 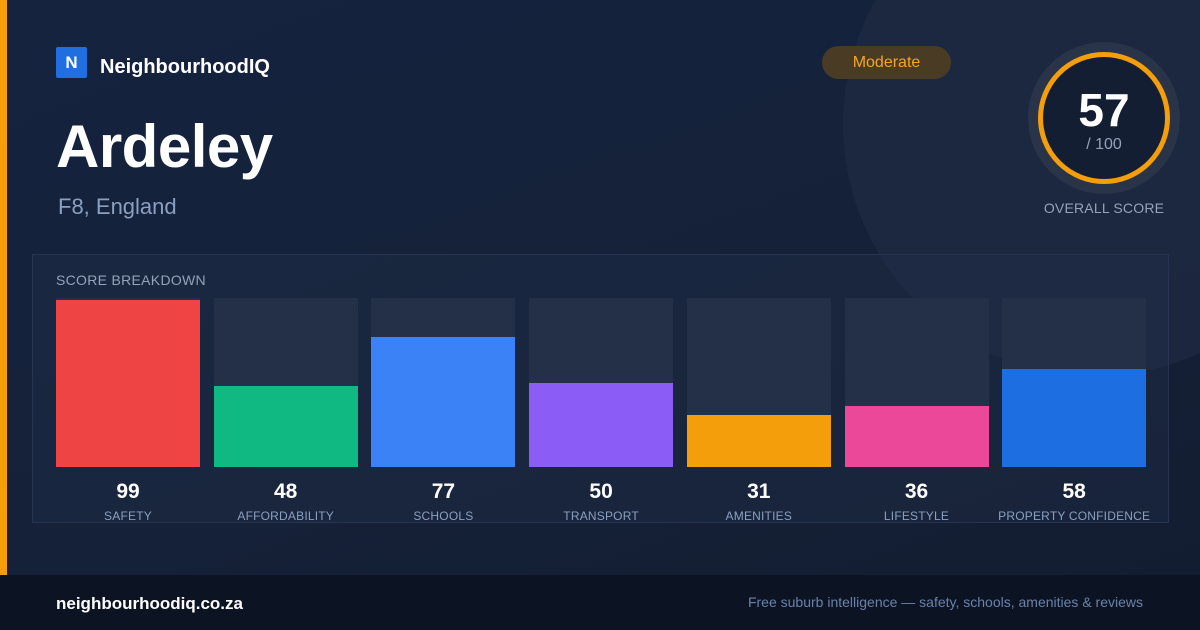 What do you see at coordinates (131, 280) in the screenshot?
I see `breakdown-title: SCORE BREAKDOWN` at bounding box center [131, 280].